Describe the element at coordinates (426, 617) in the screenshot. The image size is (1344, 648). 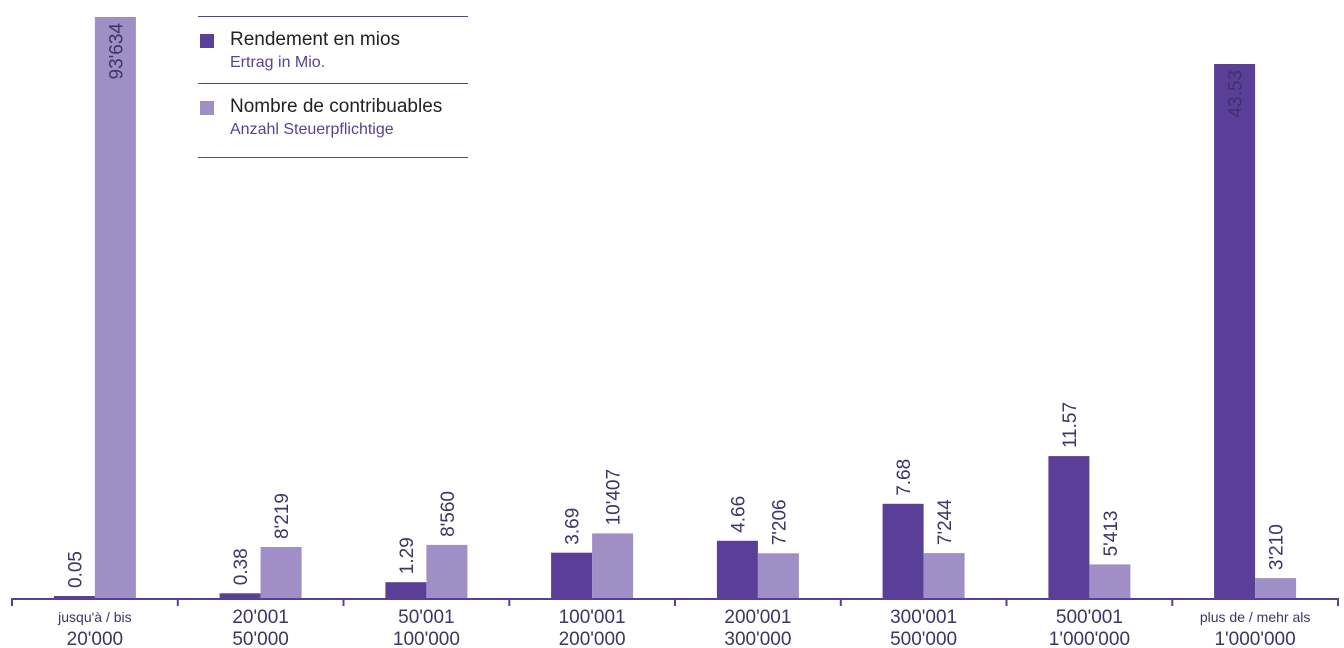
I see `x-tick-label-top-3: 50'001` at that location.